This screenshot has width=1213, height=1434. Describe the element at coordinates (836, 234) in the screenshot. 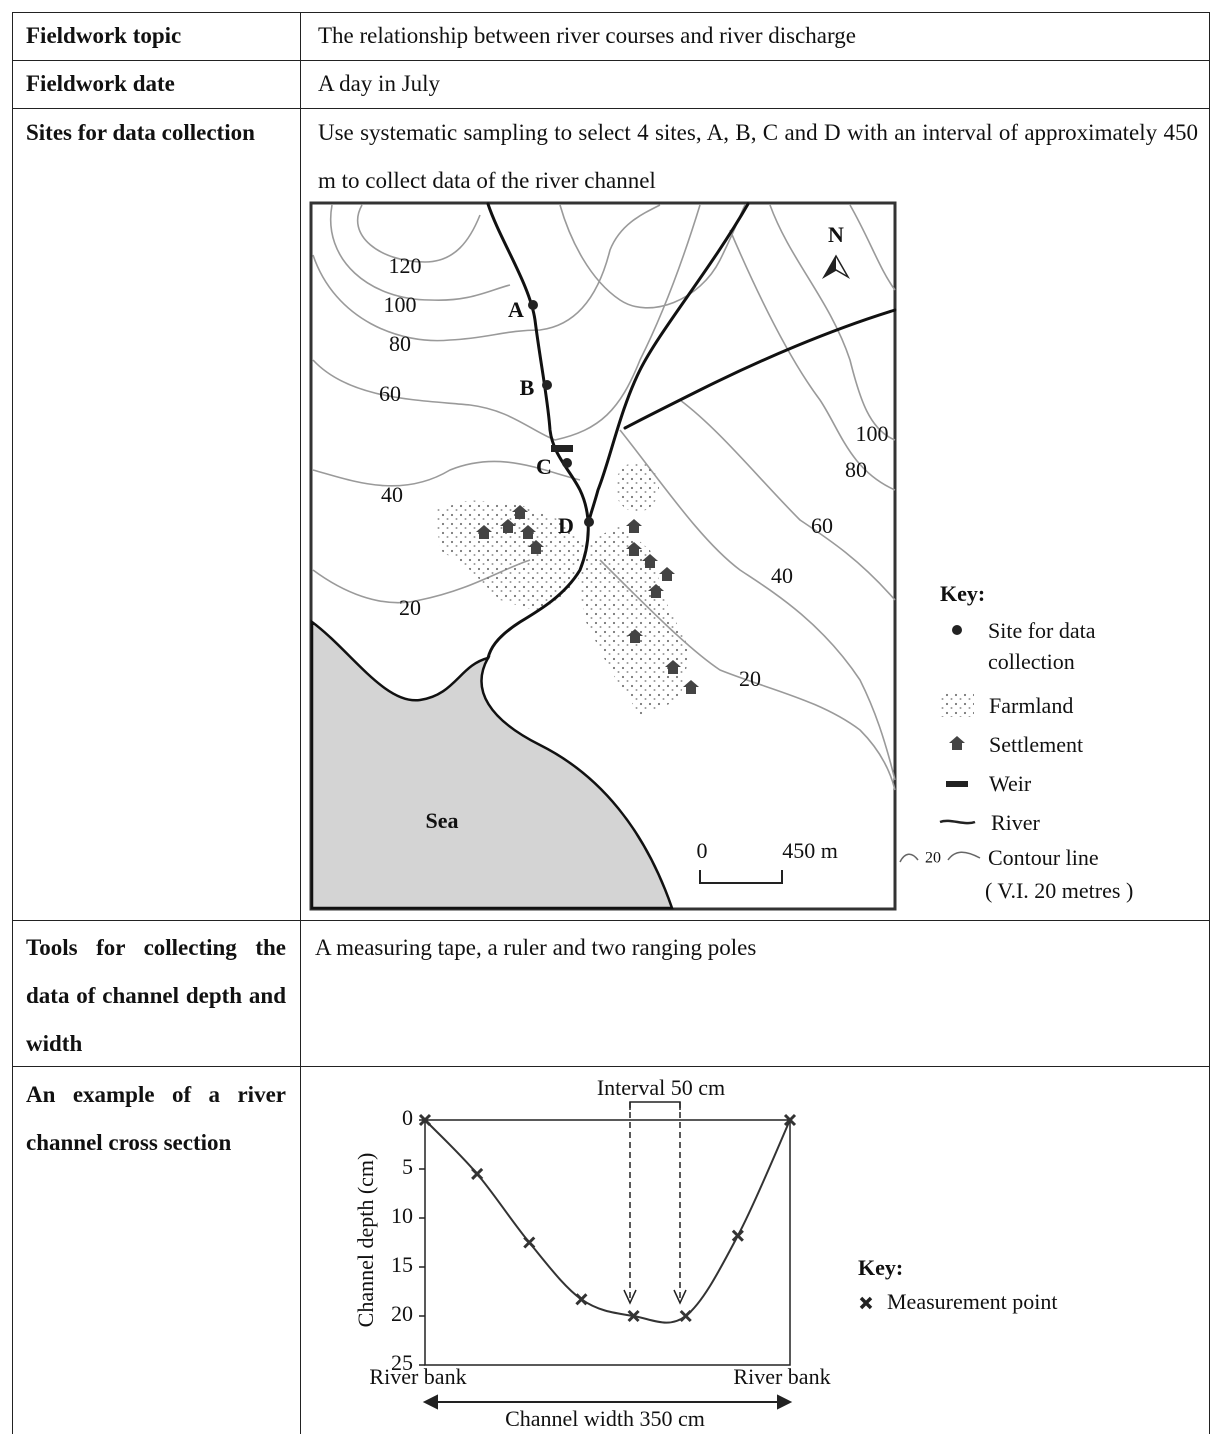

I see `north-label: N` at that location.